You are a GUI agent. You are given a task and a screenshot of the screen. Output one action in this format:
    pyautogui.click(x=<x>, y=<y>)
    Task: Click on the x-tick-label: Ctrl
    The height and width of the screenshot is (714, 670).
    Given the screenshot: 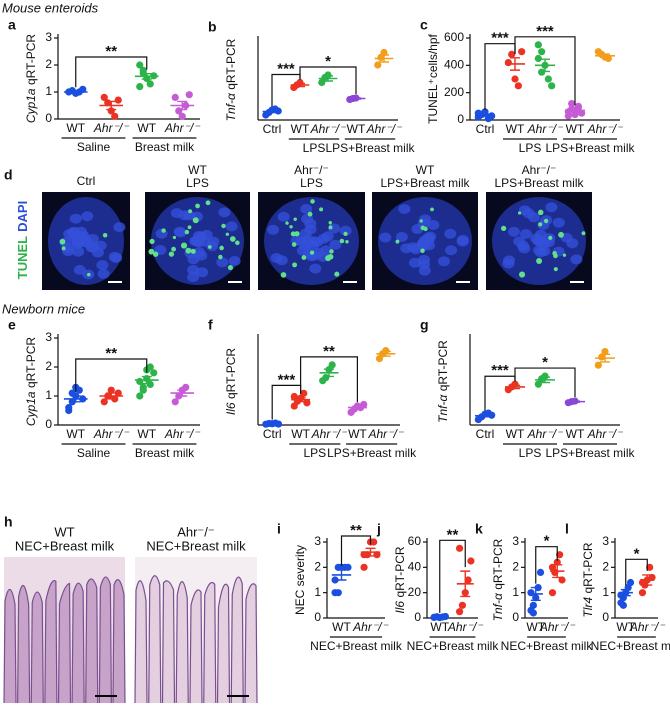 What is the action you would take?
    pyautogui.click(x=485, y=434)
    